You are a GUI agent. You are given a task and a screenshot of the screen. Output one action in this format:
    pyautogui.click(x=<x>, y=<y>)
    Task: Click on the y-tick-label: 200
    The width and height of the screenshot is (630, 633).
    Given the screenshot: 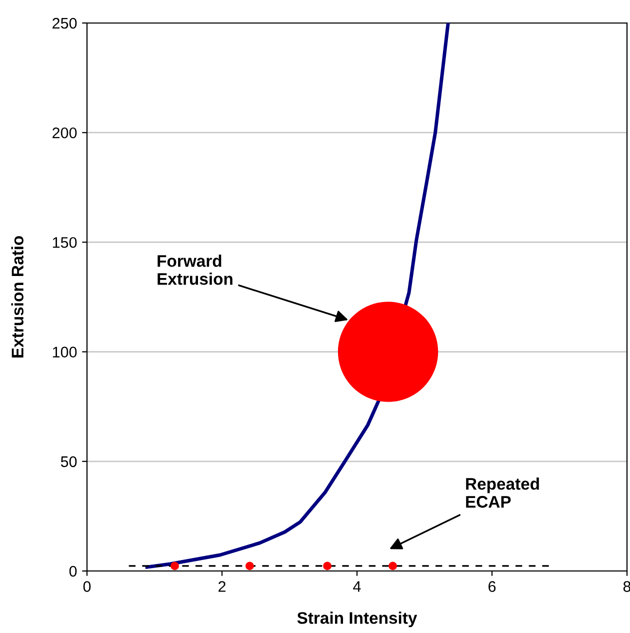 What is the action you would take?
    pyautogui.click(x=64, y=132)
    